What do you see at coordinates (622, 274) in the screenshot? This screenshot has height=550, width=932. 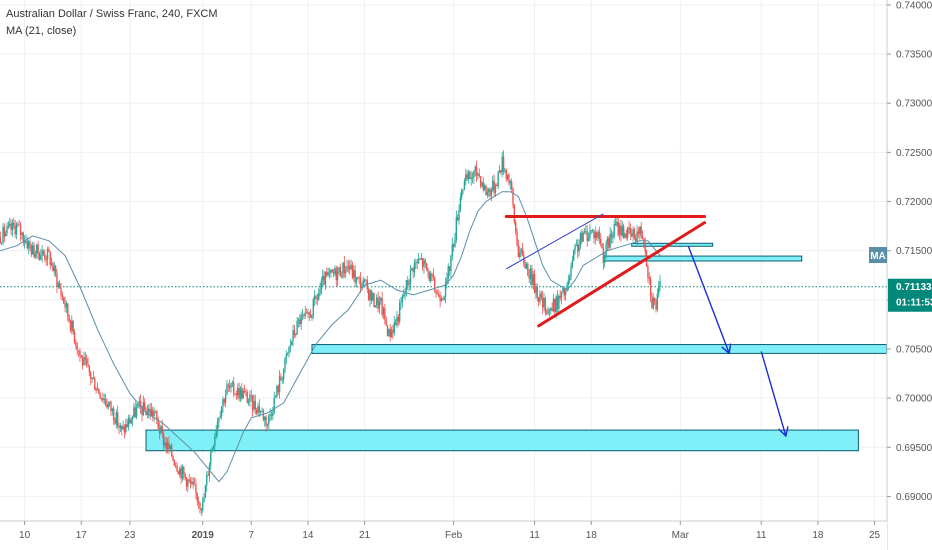 I see `triangle-line` at bounding box center [622, 274].